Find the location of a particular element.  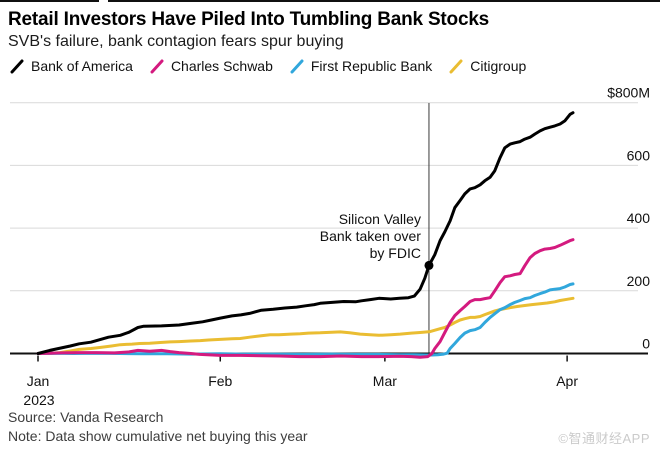

legend-item-first-republic-bank: First Republic Bank is located at coordinates (361, 66).